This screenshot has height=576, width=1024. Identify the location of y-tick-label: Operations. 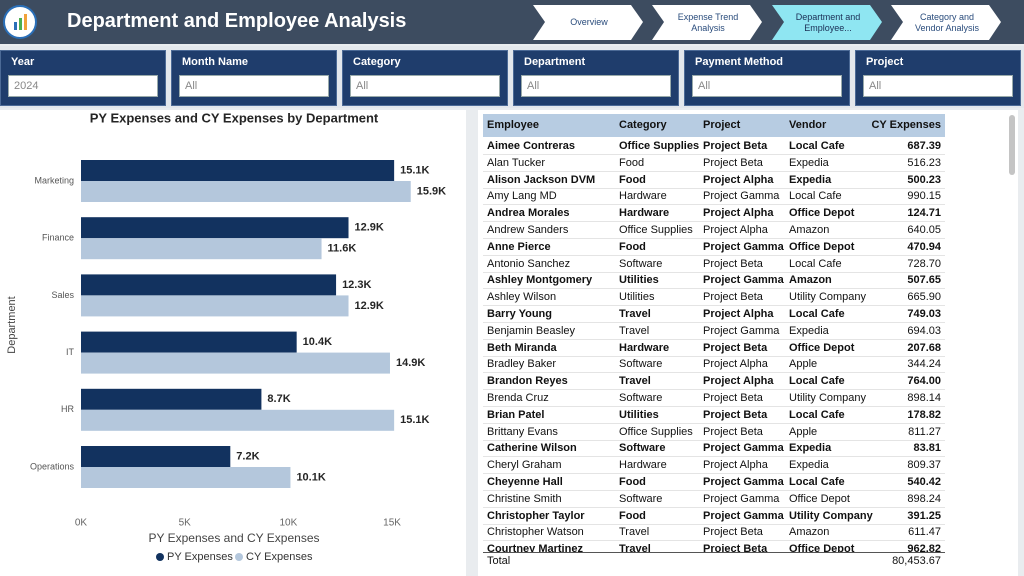
(52, 466).